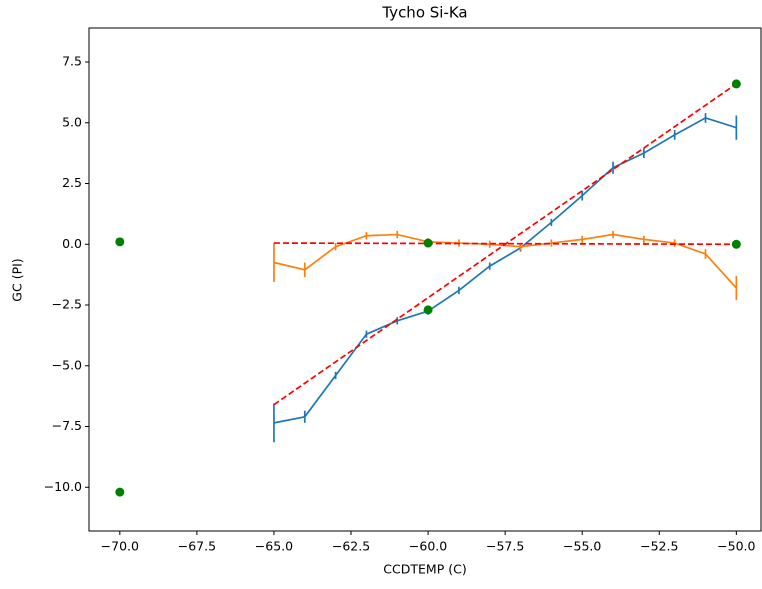 The image size is (762, 589). Describe the element at coordinates (72, 121) in the screenshot. I see `y-tick-label: 5.0` at that location.